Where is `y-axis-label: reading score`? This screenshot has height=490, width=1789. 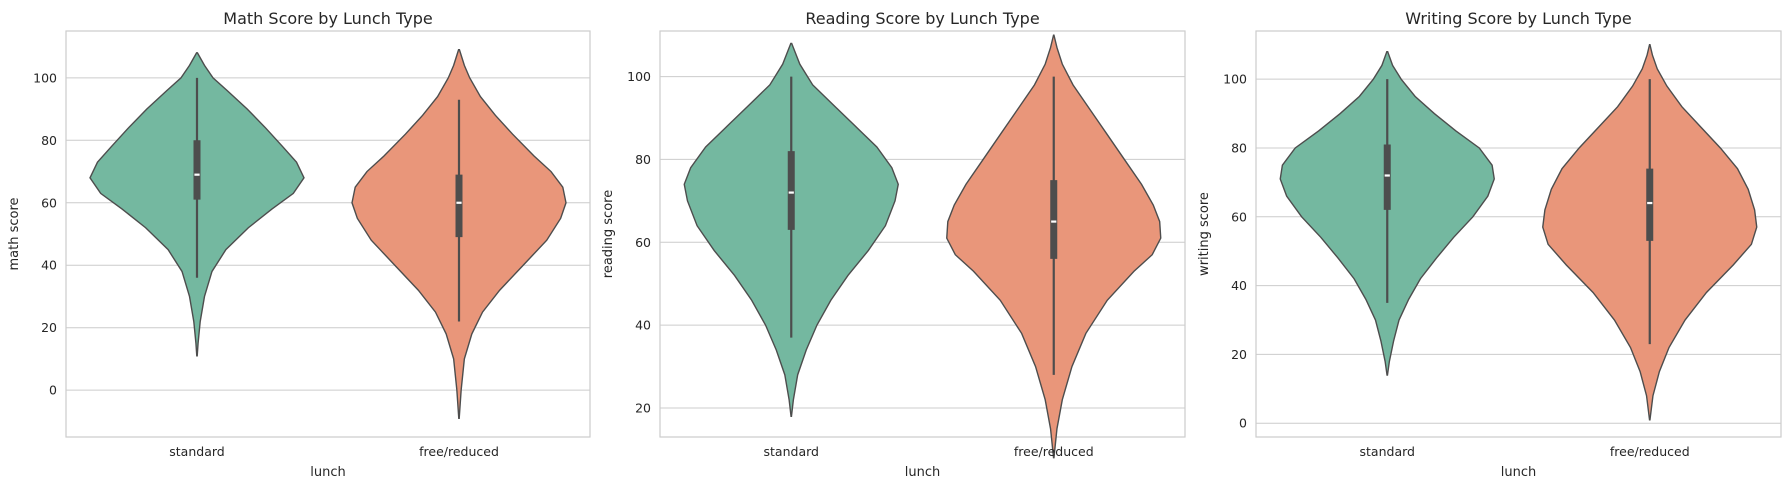
y-axis-label: reading score is located at coordinates (608, 234).